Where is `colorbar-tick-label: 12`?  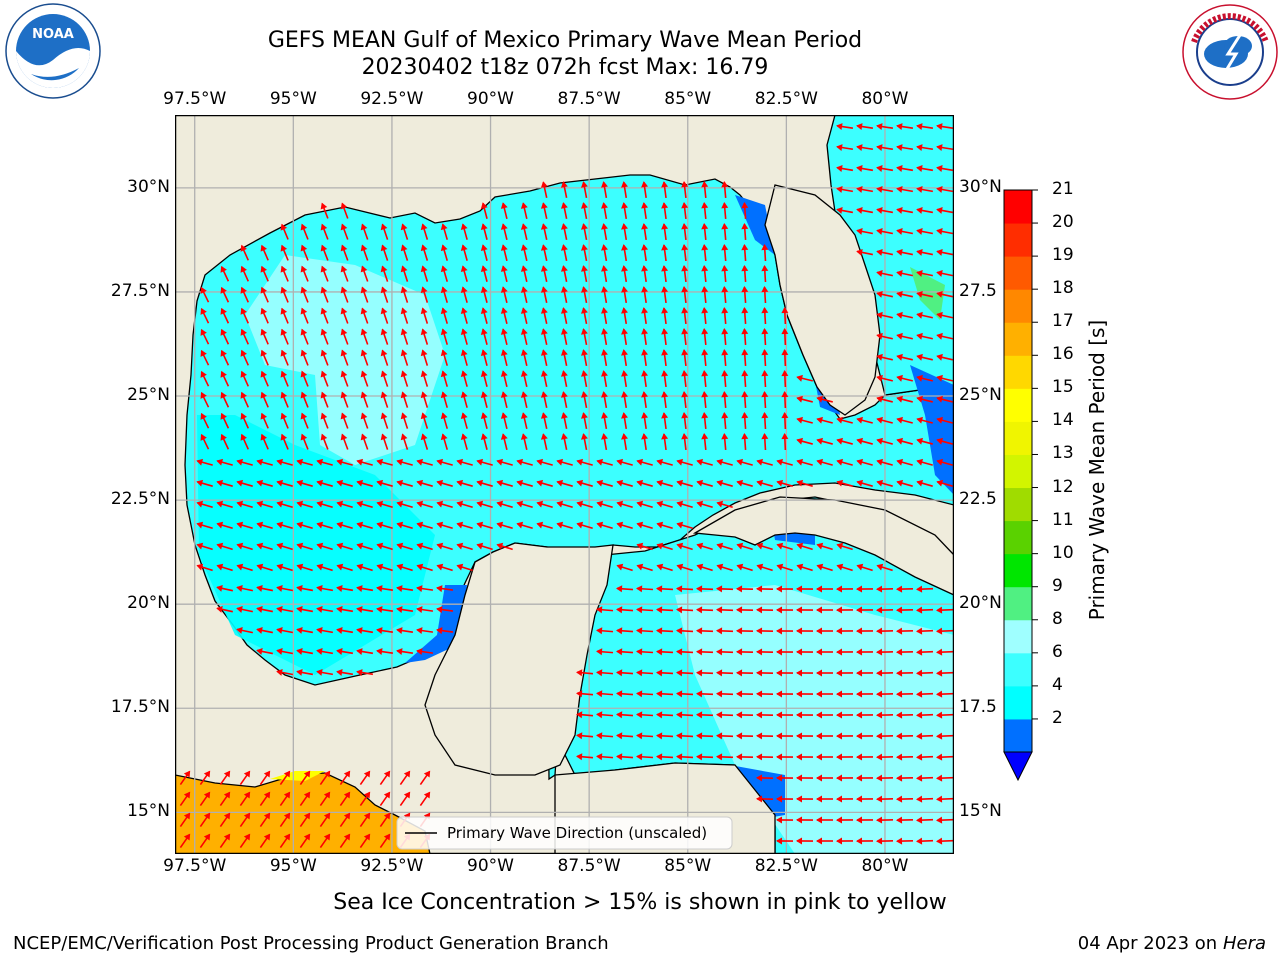
colorbar-tick-label: 12 is located at coordinates (1063, 486).